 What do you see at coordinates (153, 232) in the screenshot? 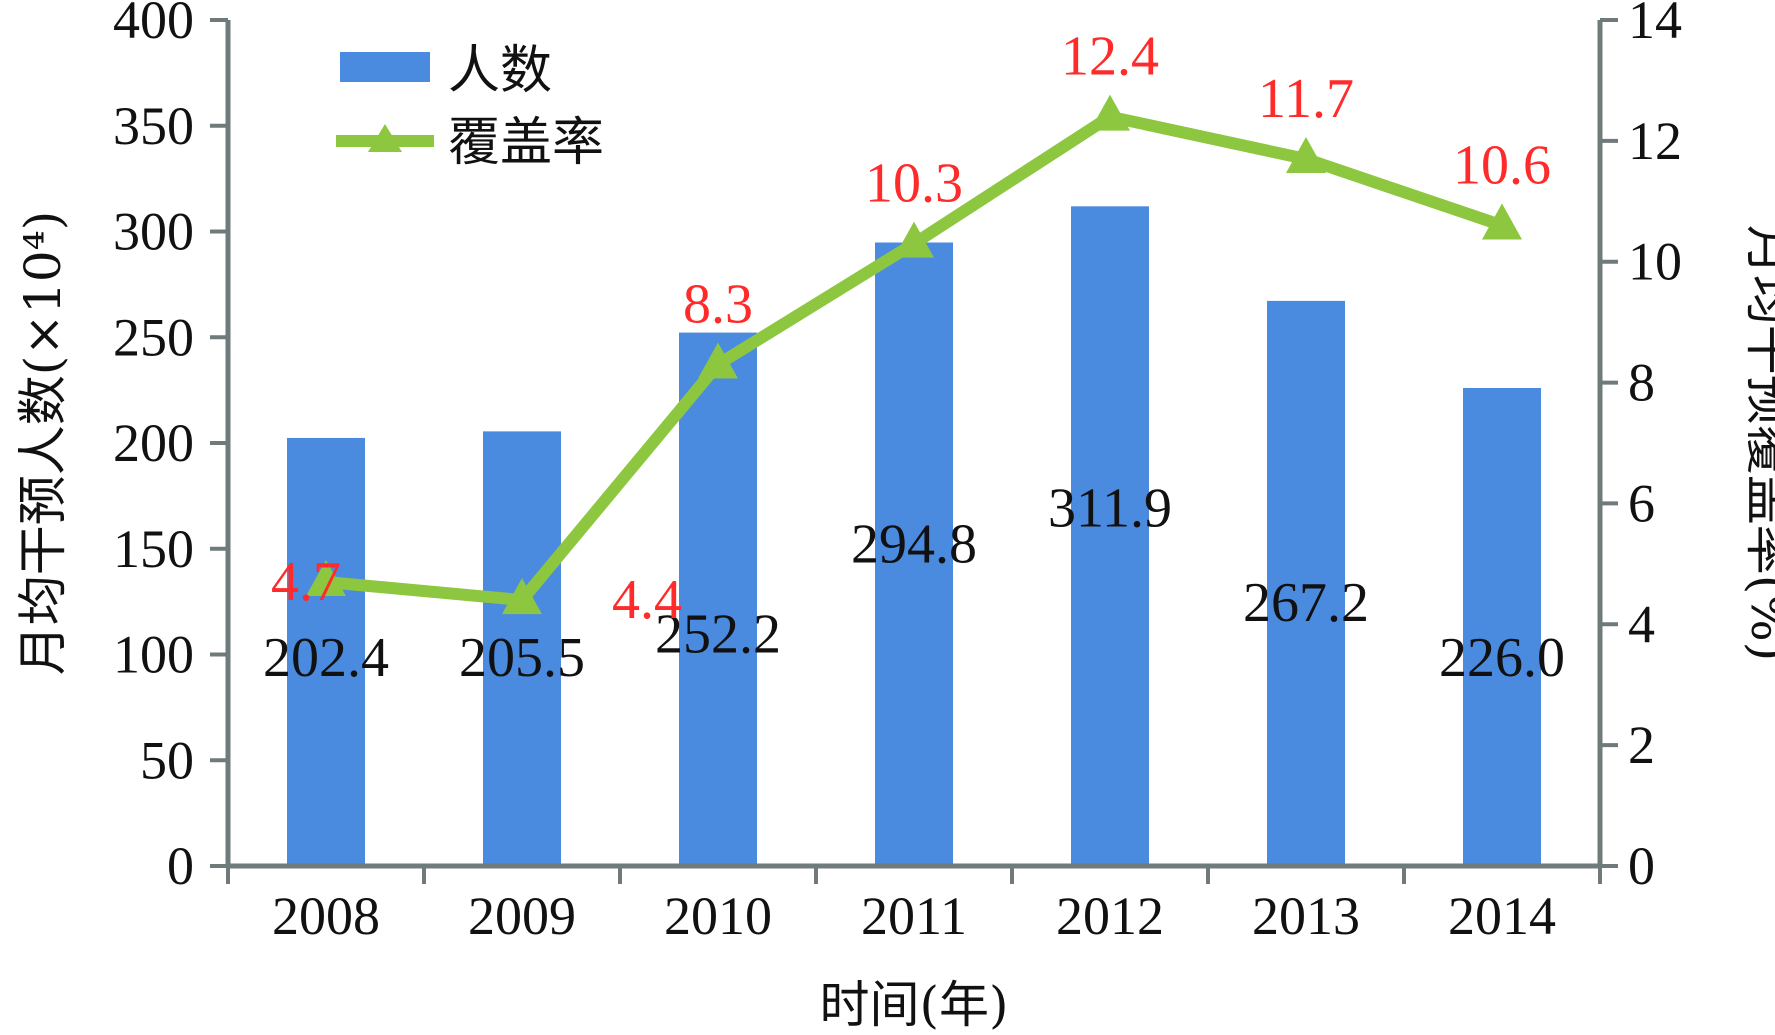
I see `left-y-tick-label: 300` at bounding box center [153, 232].